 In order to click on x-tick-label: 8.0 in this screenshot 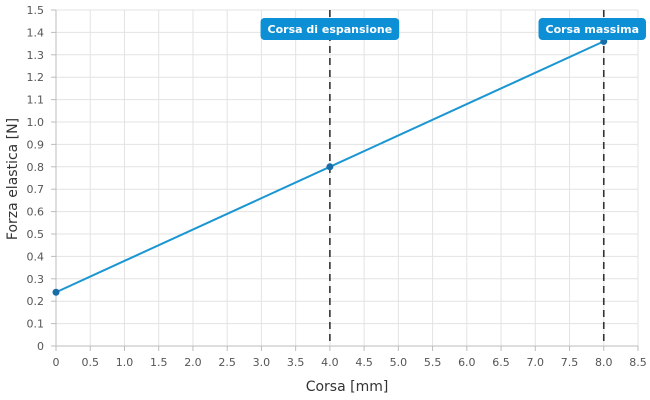, I will do `click(604, 362)`.